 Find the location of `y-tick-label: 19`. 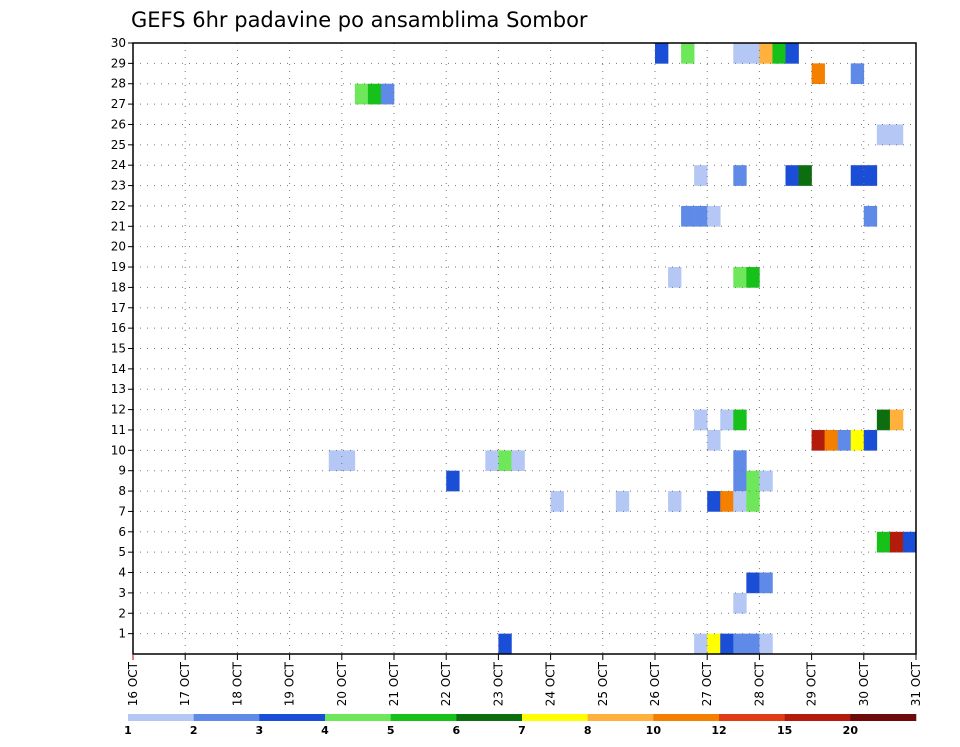

y-tick-label: 19 is located at coordinates (118, 267).